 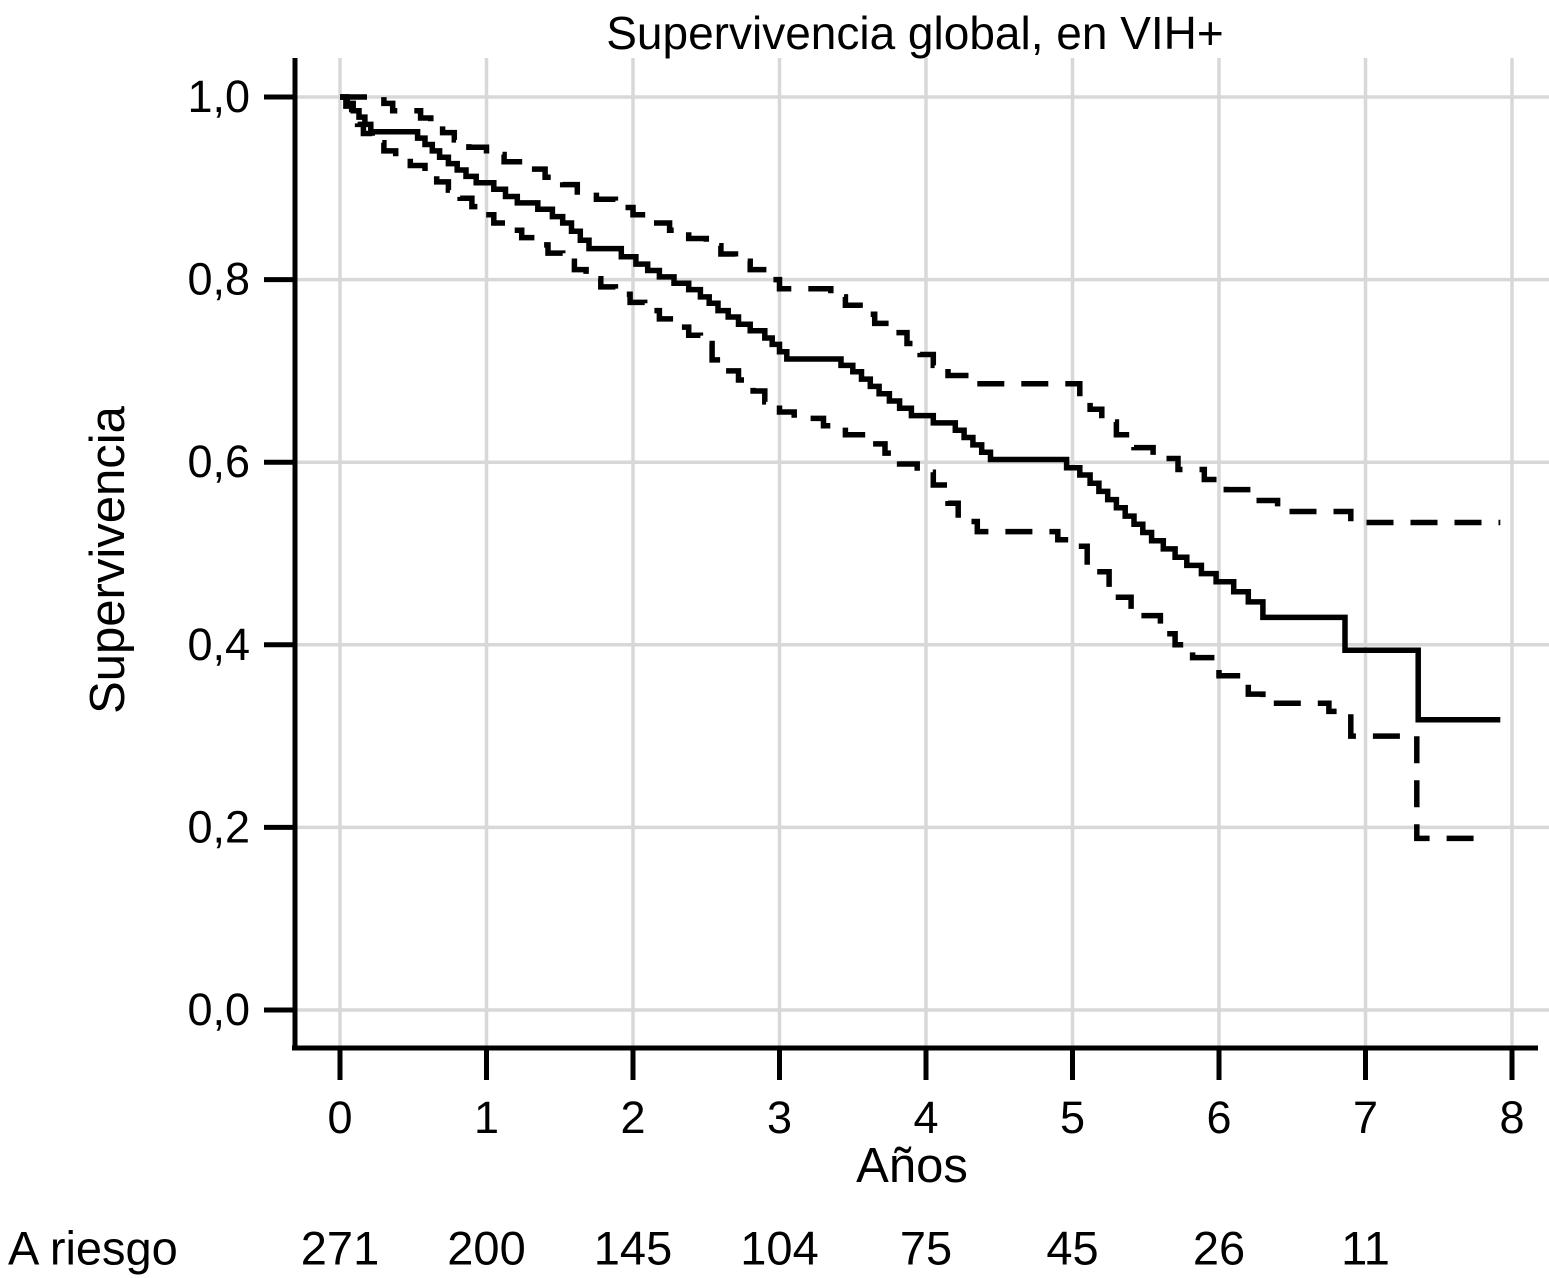 What do you see at coordinates (218, 826) in the screenshot?
I see `y-tick-label: 0,2` at bounding box center [218, 826].